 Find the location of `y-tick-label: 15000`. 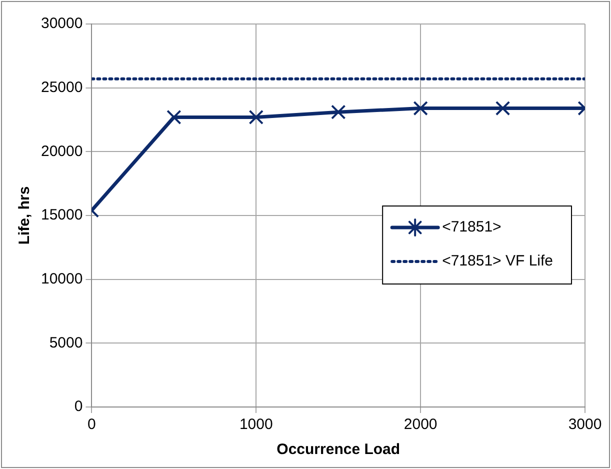

y-tick-label: 15000 is located at coordinates (61, 215).